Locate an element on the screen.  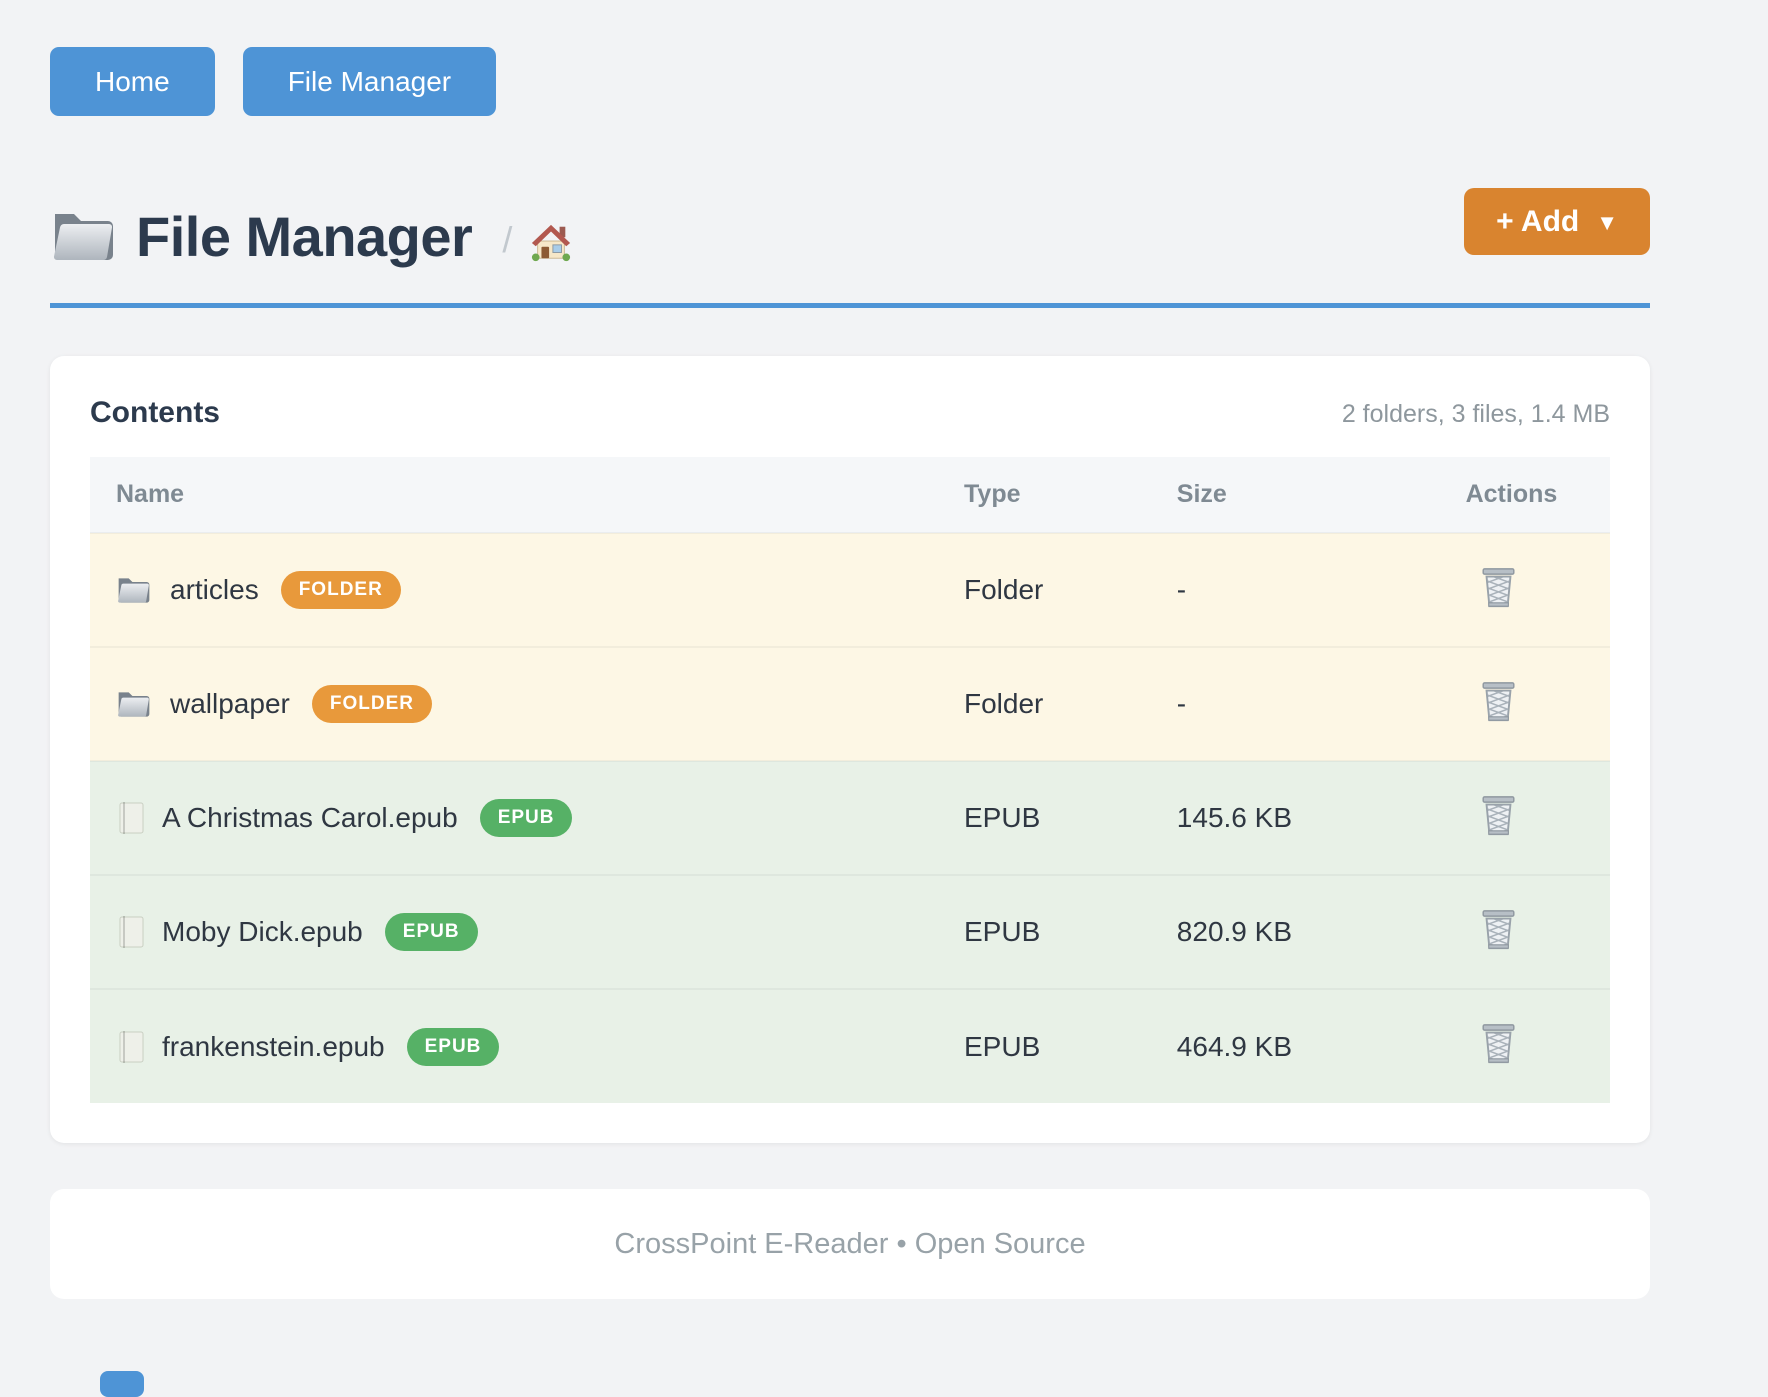
partial-bottom-button is located at coordinates (122, 1384).